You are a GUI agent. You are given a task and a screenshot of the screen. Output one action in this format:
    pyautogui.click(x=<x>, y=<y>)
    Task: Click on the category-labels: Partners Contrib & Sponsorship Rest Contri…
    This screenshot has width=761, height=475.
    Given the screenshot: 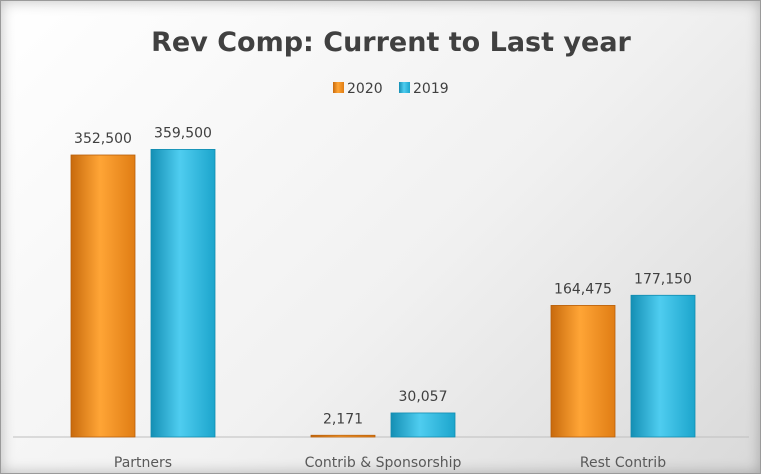 What is the action you would take?
    pyautogui.click(x=390, y=463)
    